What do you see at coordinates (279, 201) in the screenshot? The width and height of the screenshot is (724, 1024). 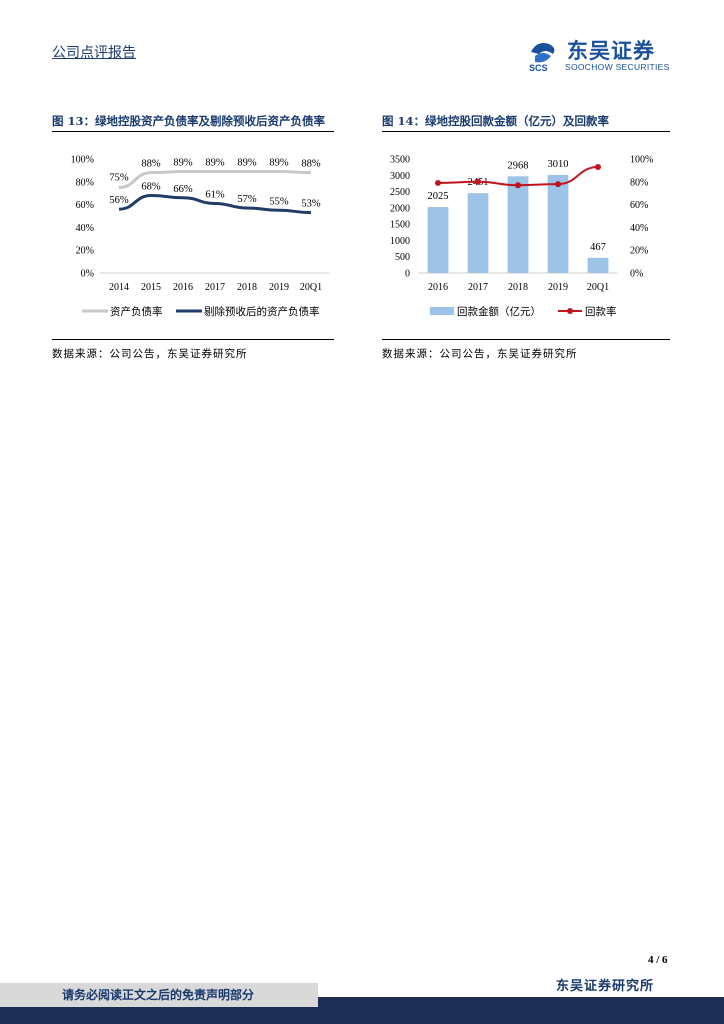 I see `data-label: 55%` at bounding box center [279, 201].